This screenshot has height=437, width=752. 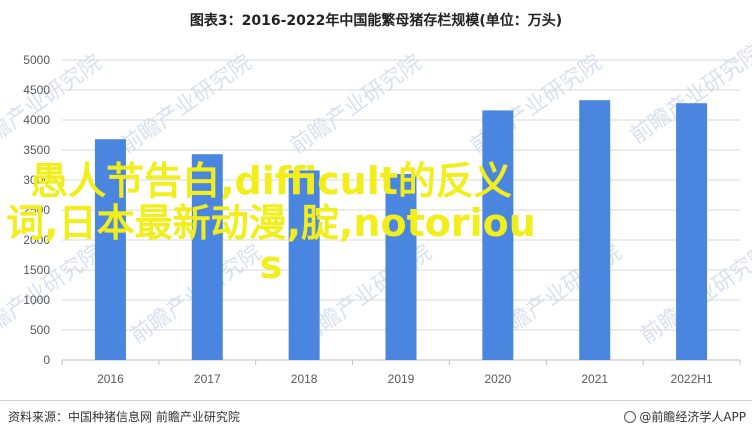 What do you see at coordinates (36, 300) in the screenshot?
I see `y-tick-label: 1000` at bounding box center [36, 300].